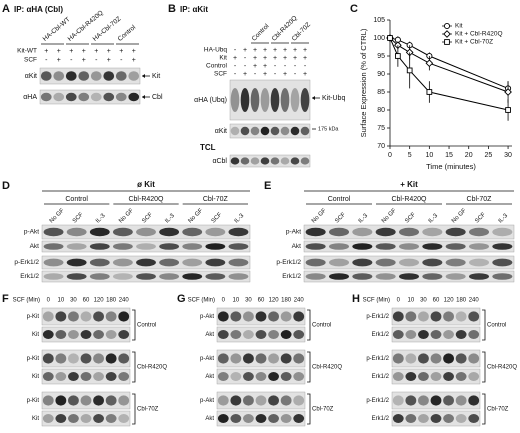  Describe the element at coordinates (208, 147) in the screenshot. I see `section-label: TCL` at that location.